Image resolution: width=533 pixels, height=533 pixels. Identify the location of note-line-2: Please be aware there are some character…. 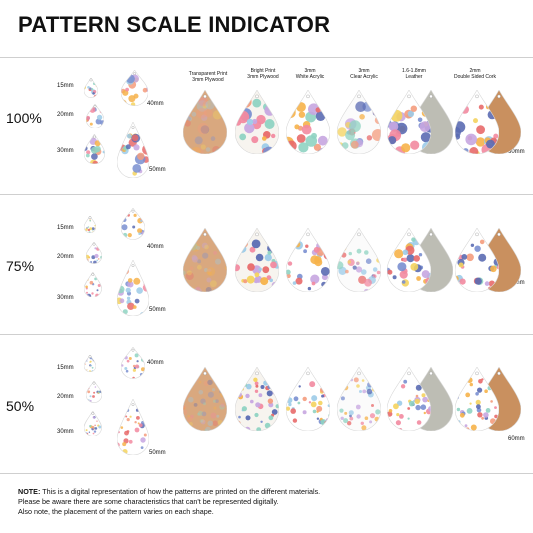
(268, 502).